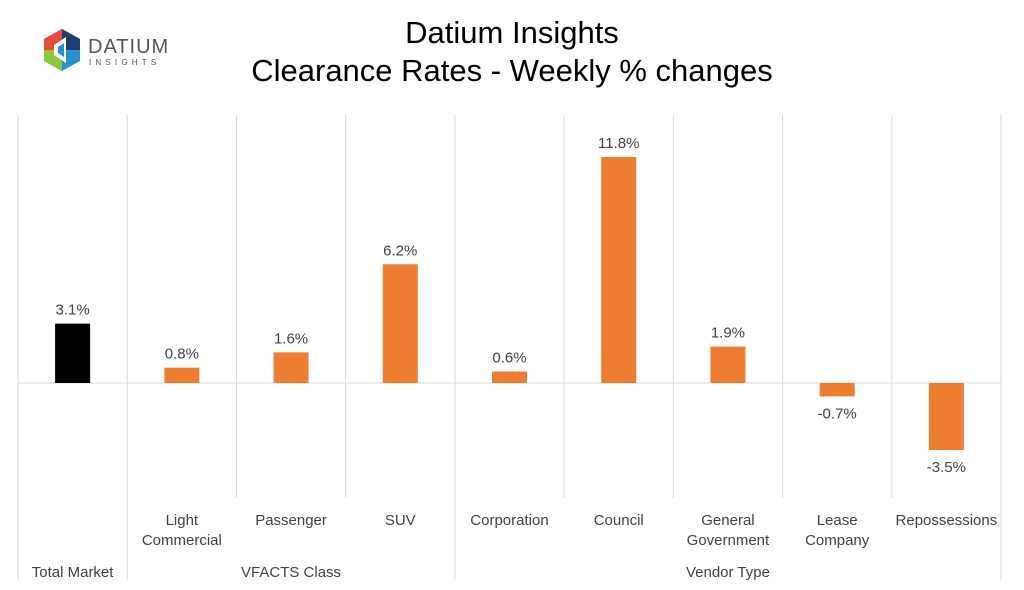 This screenshot has width=1024, height=590. I want to click on category-label: Corporation, so click(509, 520).